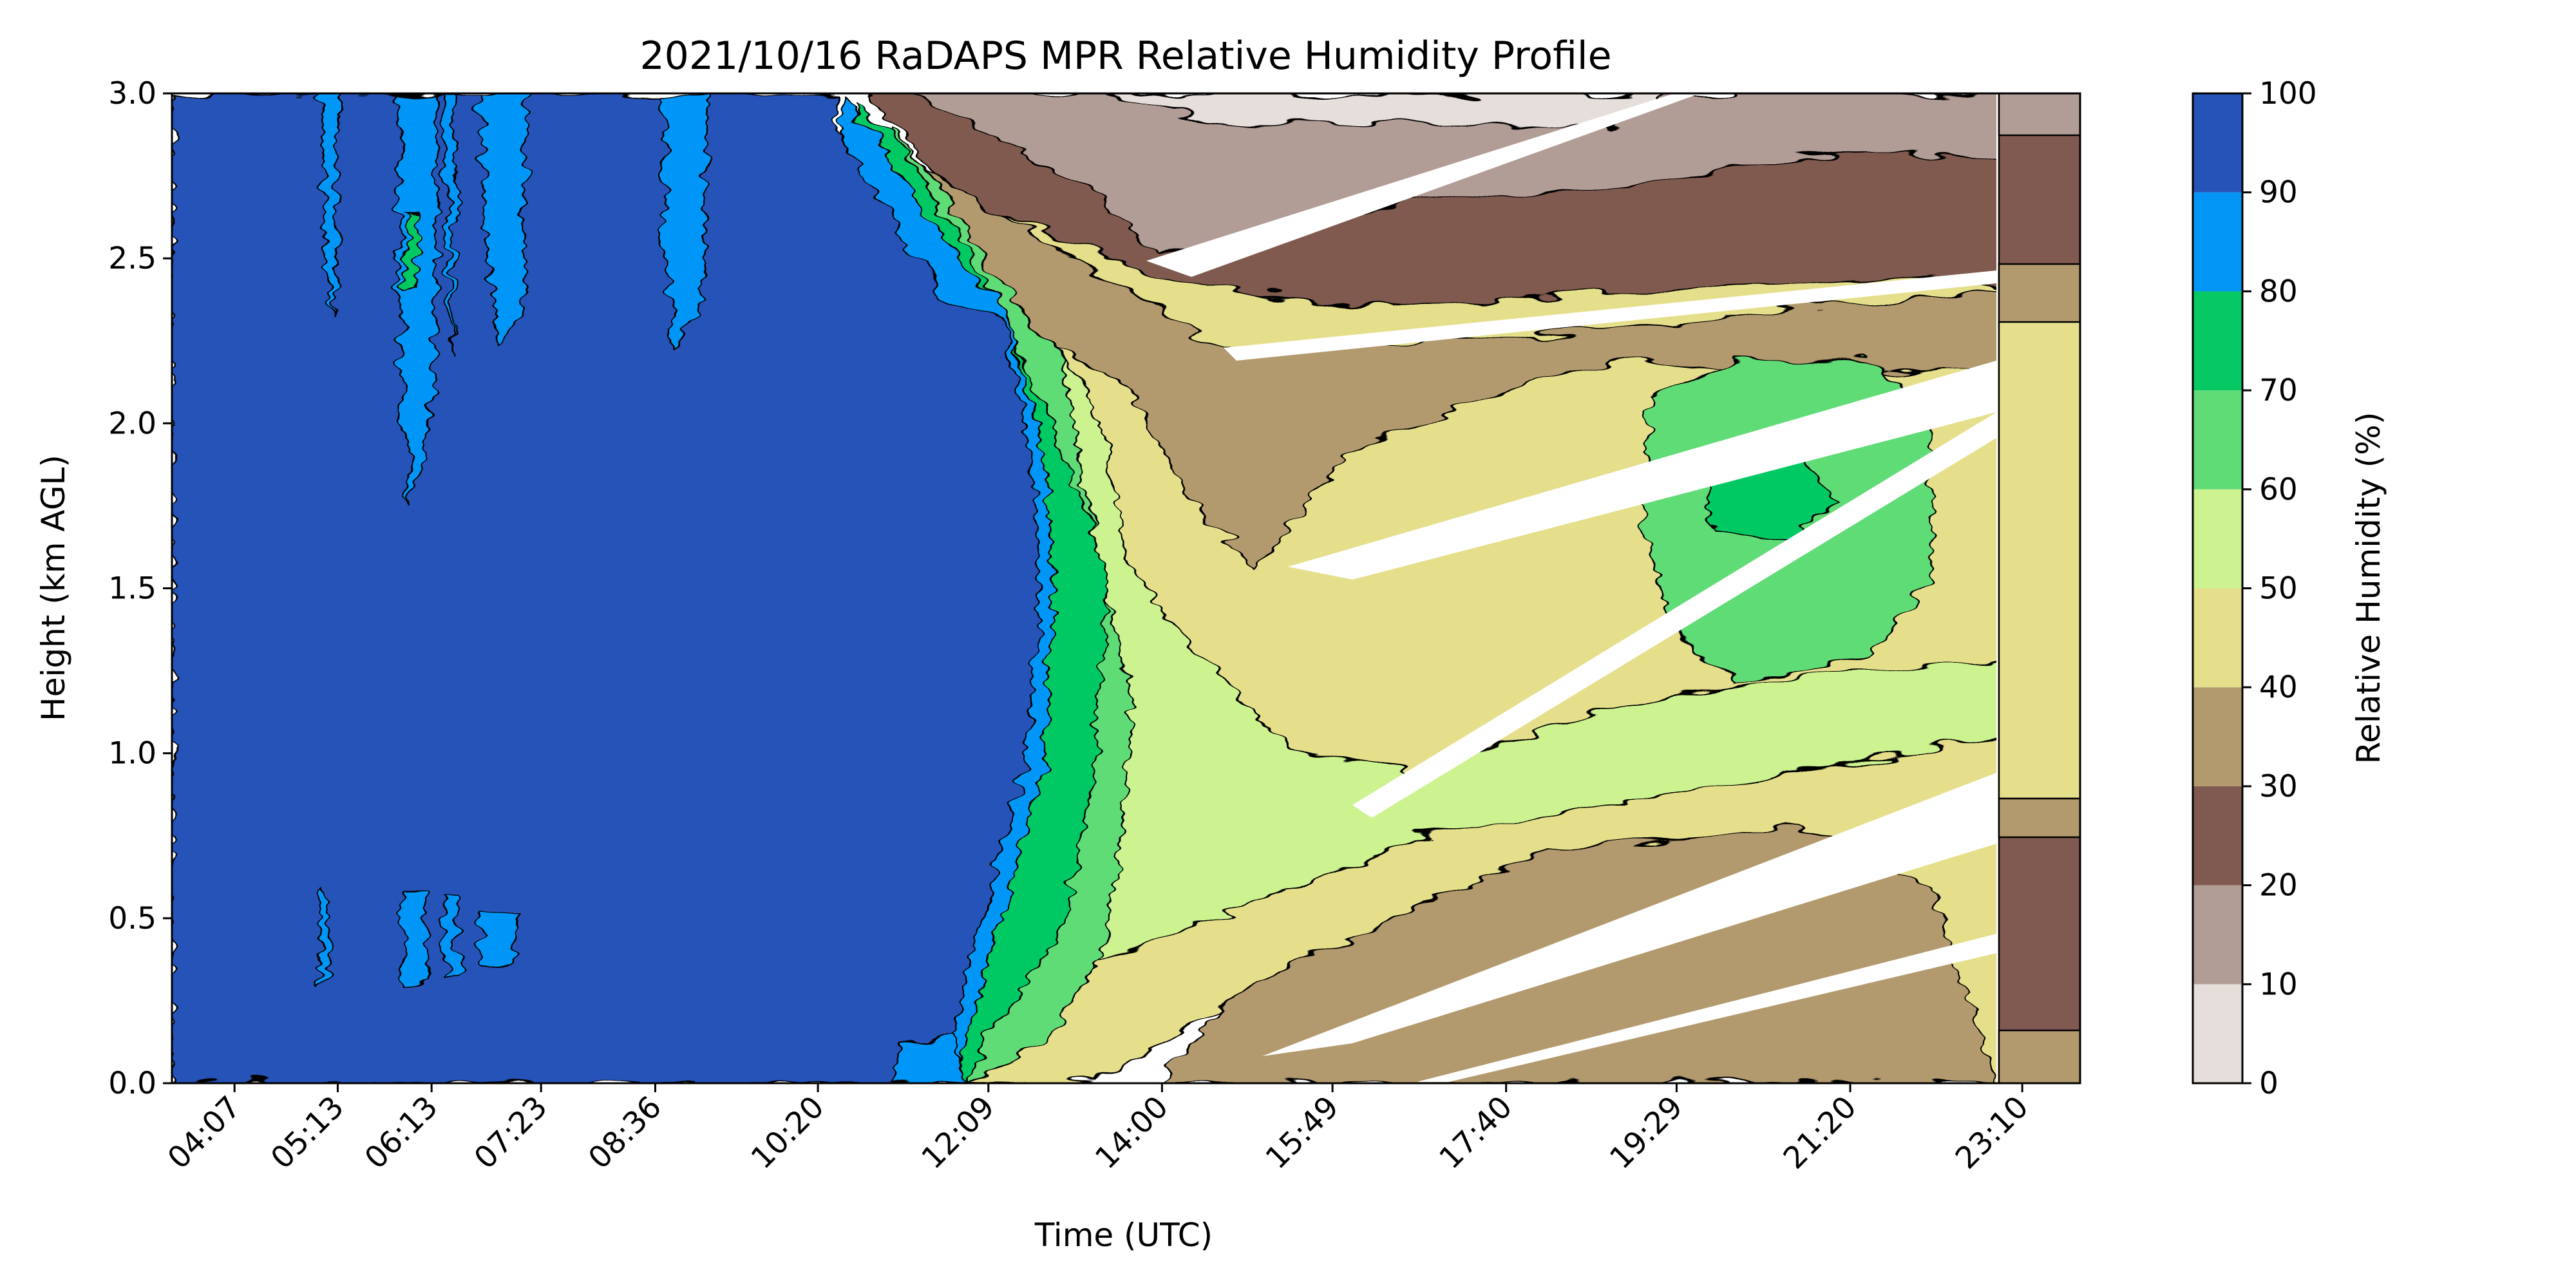 This screenshot has width=2576, height=1288. What do you see at coordinates (2039, 1056) in the screenshot?
I see `right-column-30-40-c` at bounding box center [2039, 1056].